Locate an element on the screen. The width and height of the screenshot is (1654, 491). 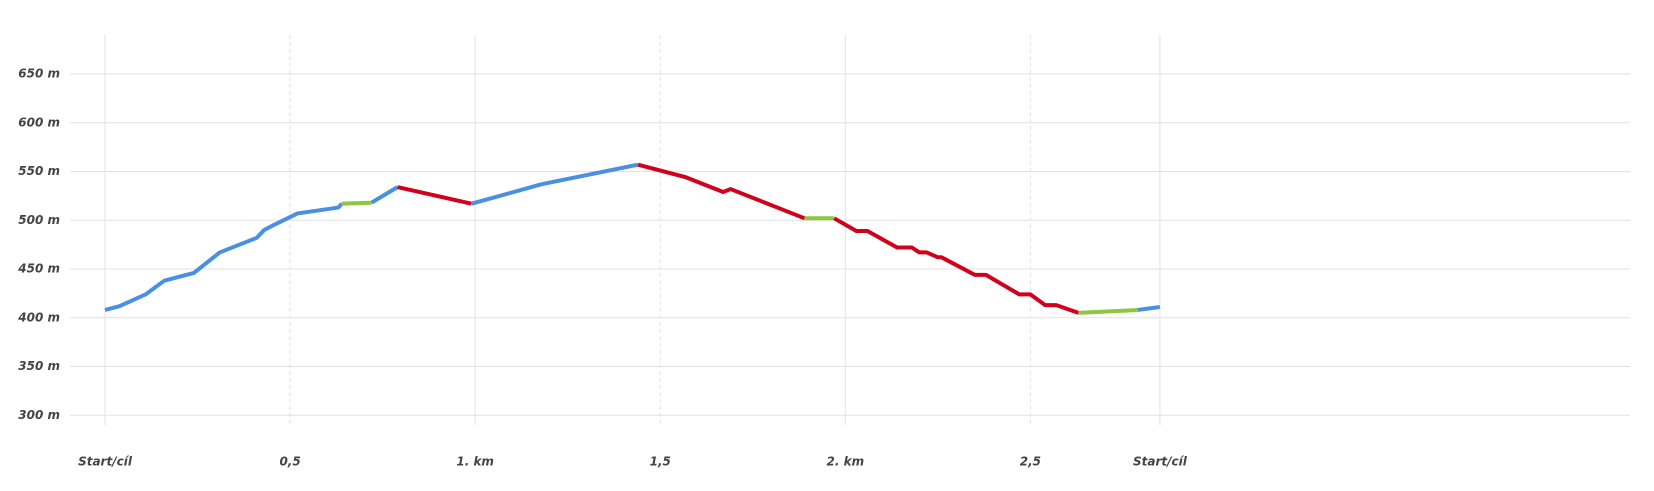
y-tick-label: 650 m is located at coordinates (39, 74).